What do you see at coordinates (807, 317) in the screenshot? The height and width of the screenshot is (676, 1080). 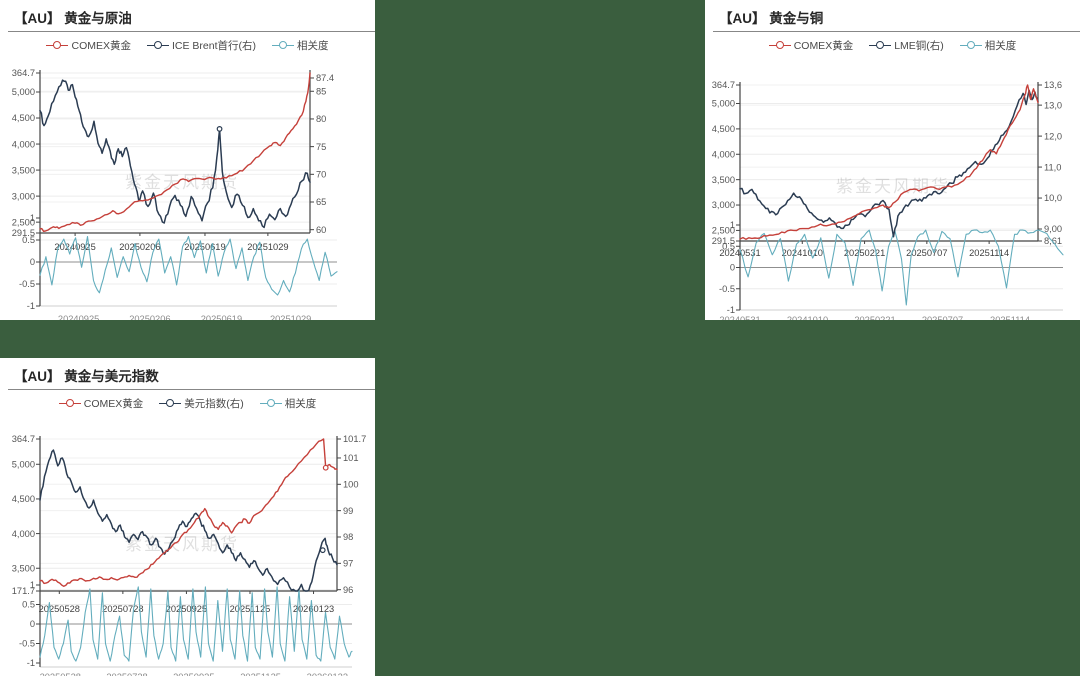 I see `x-axis-date-label-clipped: 20241010` at bounding box center [807, 317].